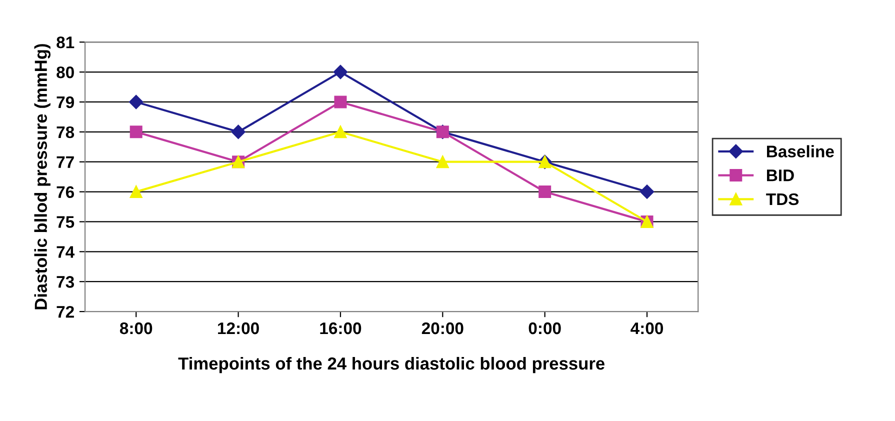  What do you see at coordinates (391, 365) in the screenshot?
I see `x-axis-title: Timepoints of the 24 hours diastolic blood pressure` at bounding box center [391, 365].